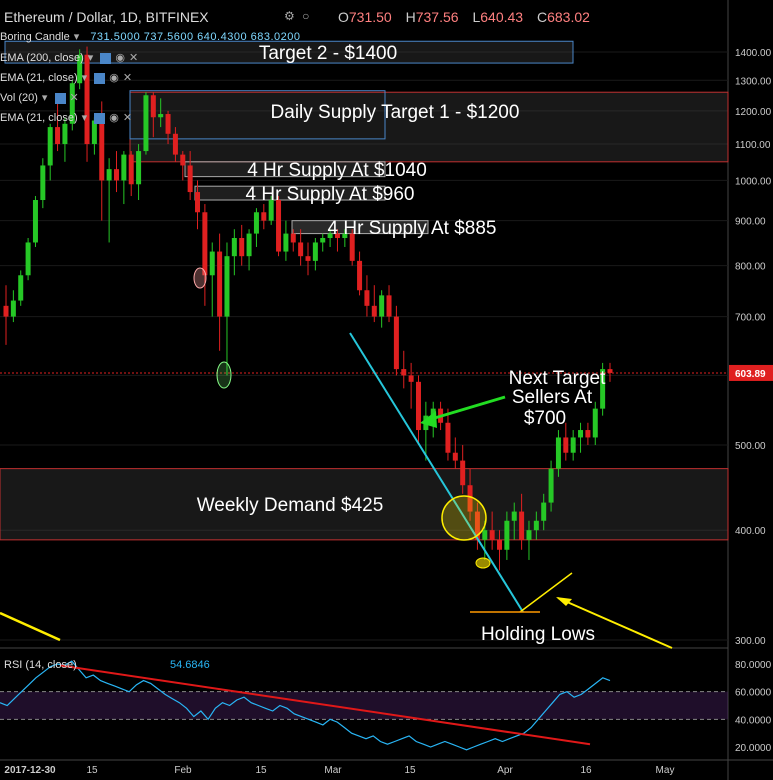 The width and height of the screenshot is (773, 780). What do you see at coordinates (750, 531) in the screenshot?
I see `price-tick-label: 400.00` at bounding box center [750, 531].